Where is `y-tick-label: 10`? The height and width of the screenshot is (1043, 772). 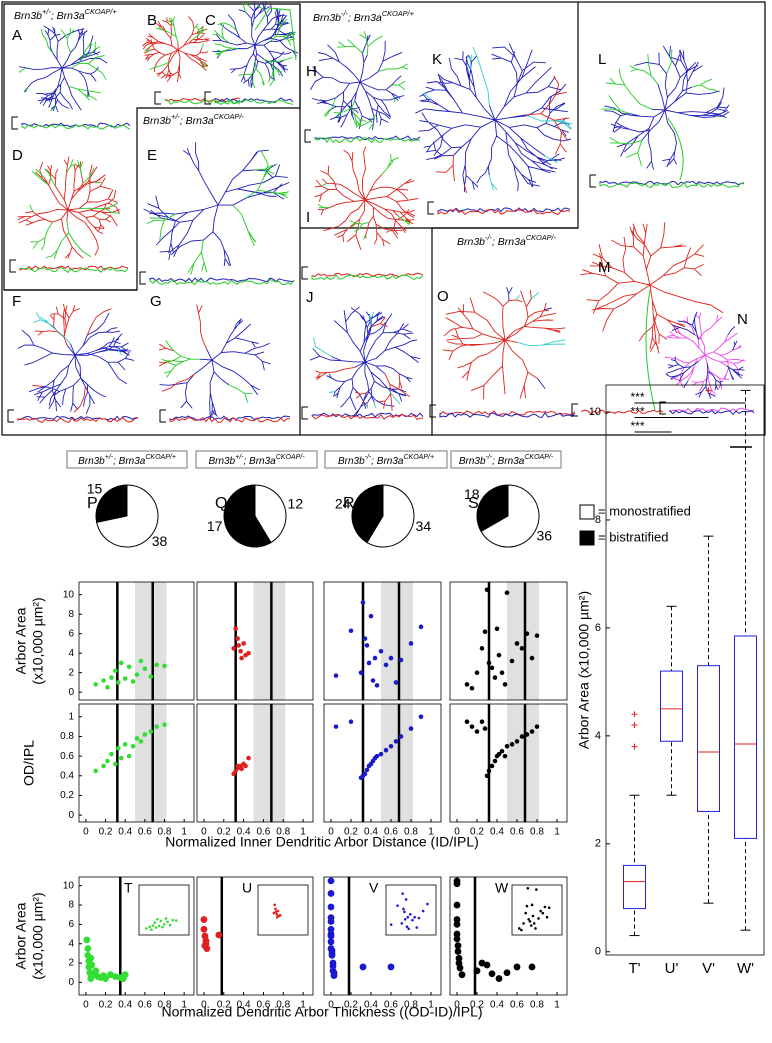
y-tick-label: 10 is located at coordinates (69, 594).